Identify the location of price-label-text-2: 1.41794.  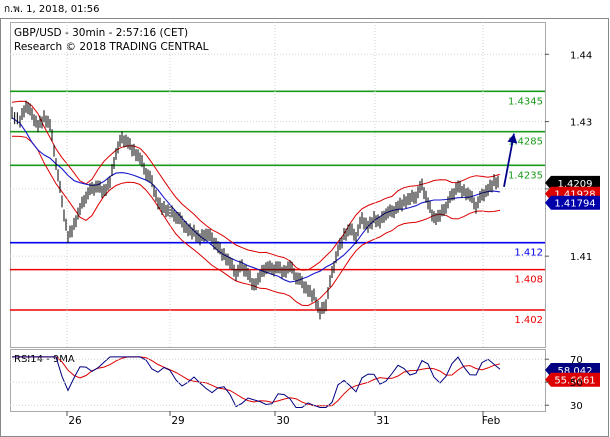
(574, 204).